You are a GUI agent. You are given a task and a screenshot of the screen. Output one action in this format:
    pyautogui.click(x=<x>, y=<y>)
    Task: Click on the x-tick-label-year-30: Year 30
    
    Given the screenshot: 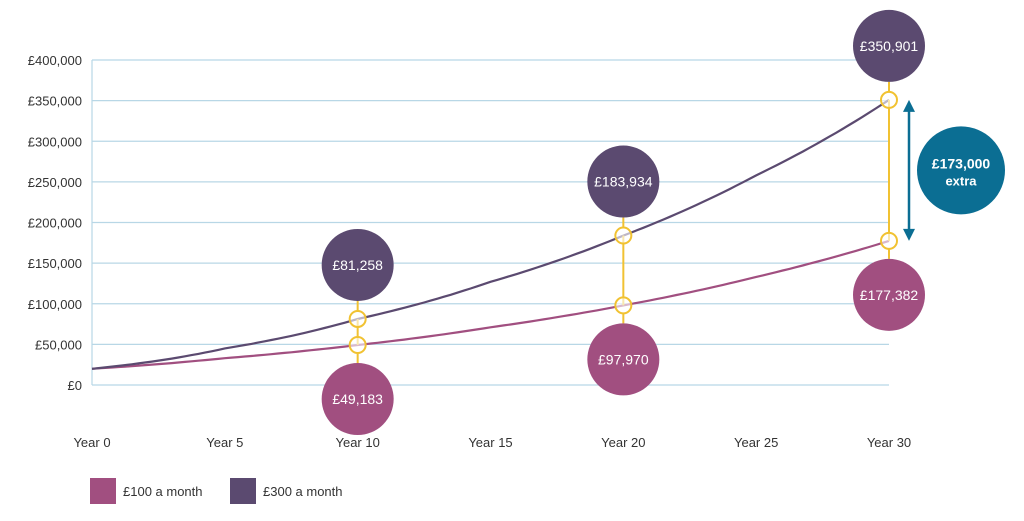 What is the action you would take?
    pyautogui.click(x=889, y=442)
    